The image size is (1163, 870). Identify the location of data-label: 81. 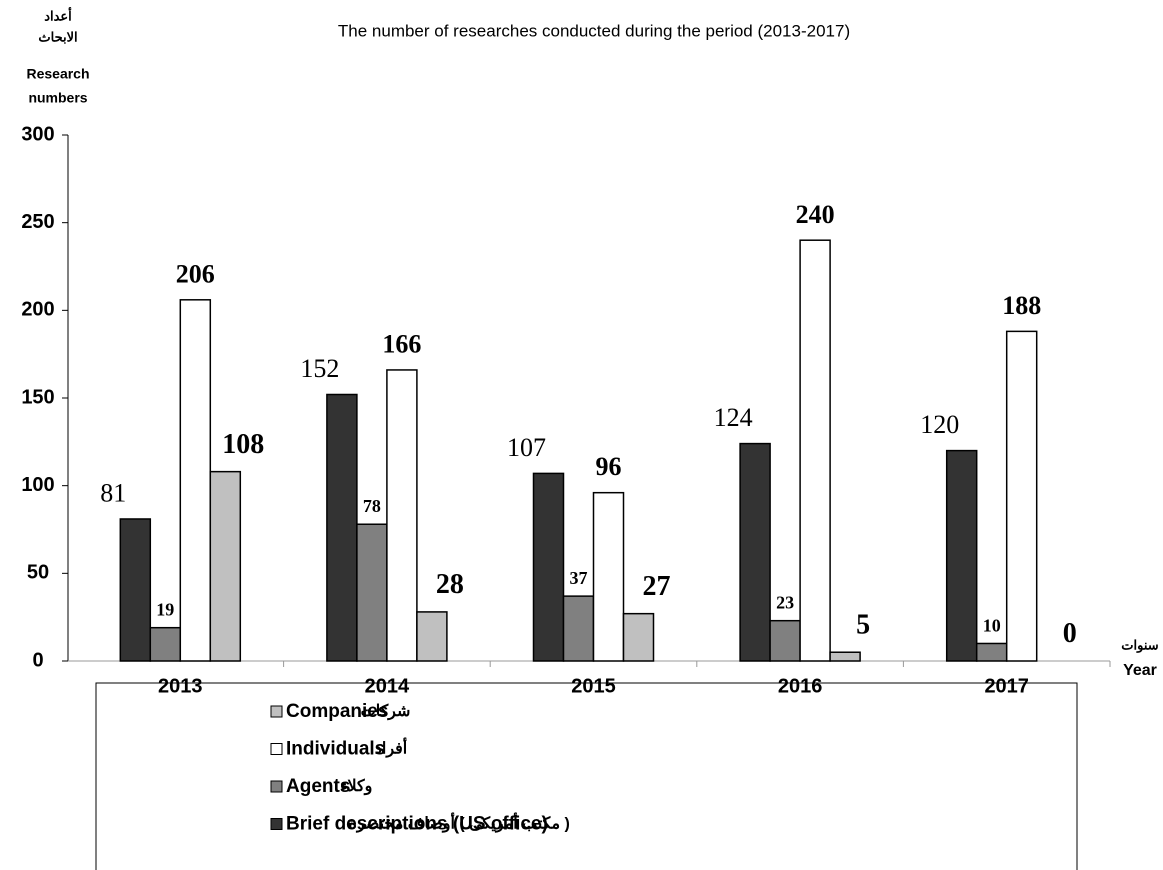
(113, 493).